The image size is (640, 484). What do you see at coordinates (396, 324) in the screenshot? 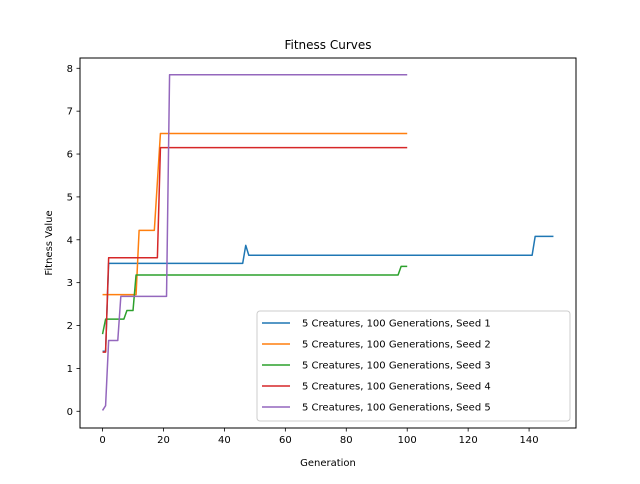
I see `legend-label-seed-1: 5 Creatures, 100 Generations, Seed 1` at bounding box center [396, 324].